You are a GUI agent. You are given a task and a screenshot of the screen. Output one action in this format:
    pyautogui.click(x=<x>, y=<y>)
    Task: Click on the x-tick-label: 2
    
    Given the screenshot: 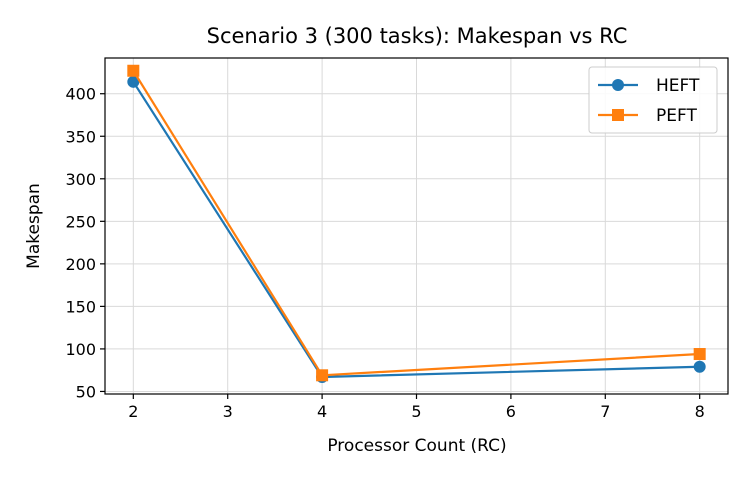 What is the action you would take?
    pyautogui.click(x=133, y=411)
    